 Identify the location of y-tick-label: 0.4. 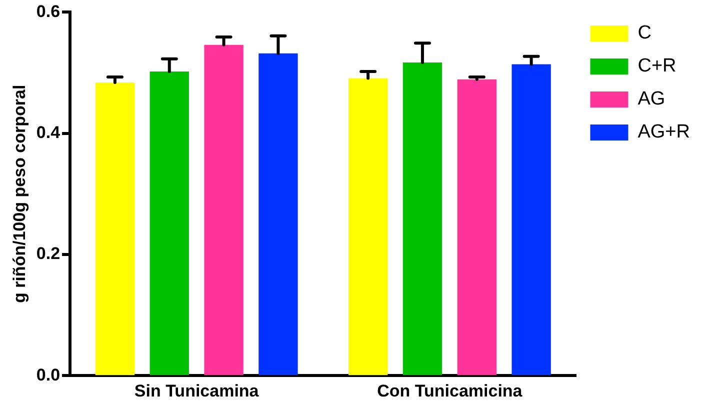
(48, 132).